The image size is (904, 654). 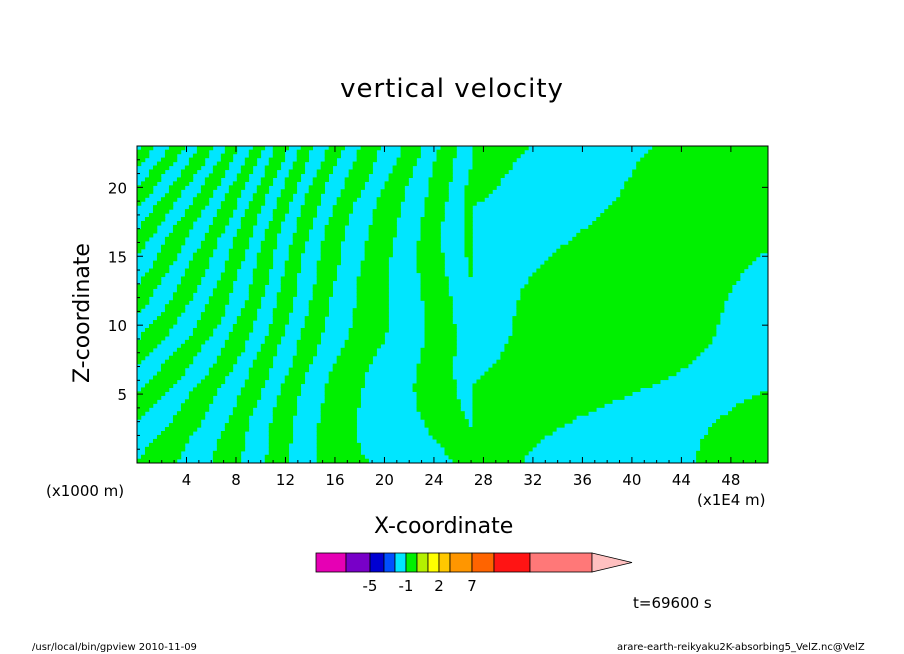 What do you see at coordinates (444, 526) in the screenshot?
I see `x-axis-label: X-coordinate` at bounding box center [444, 526].